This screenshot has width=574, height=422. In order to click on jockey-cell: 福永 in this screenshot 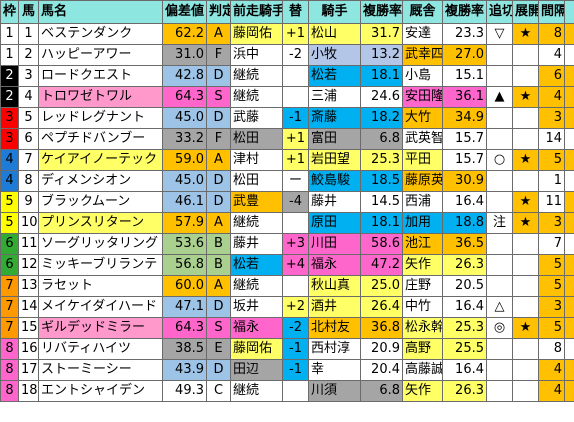, I will do `click(334, 265)`.